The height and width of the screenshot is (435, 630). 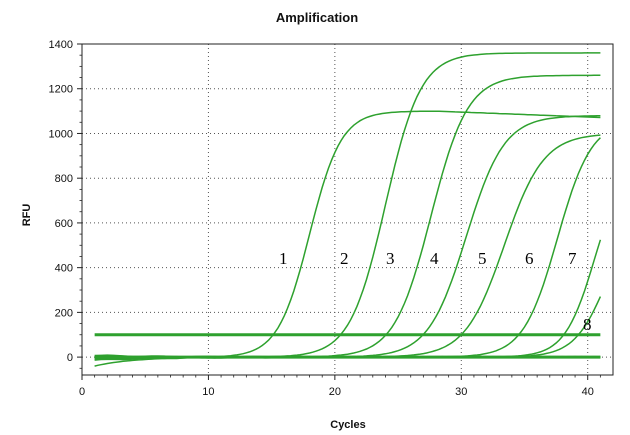 What do you see at coordinates (82, 392) in the screenshot?
I see `x-tick-label: 0` at bounding box center [82, 392].